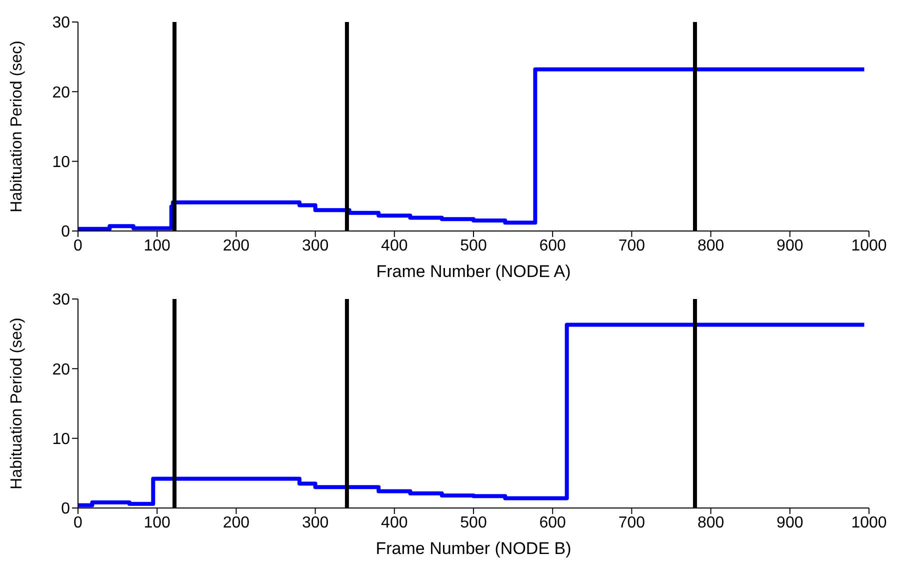 Image resolution: width=907 pixels, height=571 pixels. What do you see at coordinates (474, 548) in the screenshot?
I see `x-axis-title: Frame Number (NODE B)` at bounding box center [474, 548].